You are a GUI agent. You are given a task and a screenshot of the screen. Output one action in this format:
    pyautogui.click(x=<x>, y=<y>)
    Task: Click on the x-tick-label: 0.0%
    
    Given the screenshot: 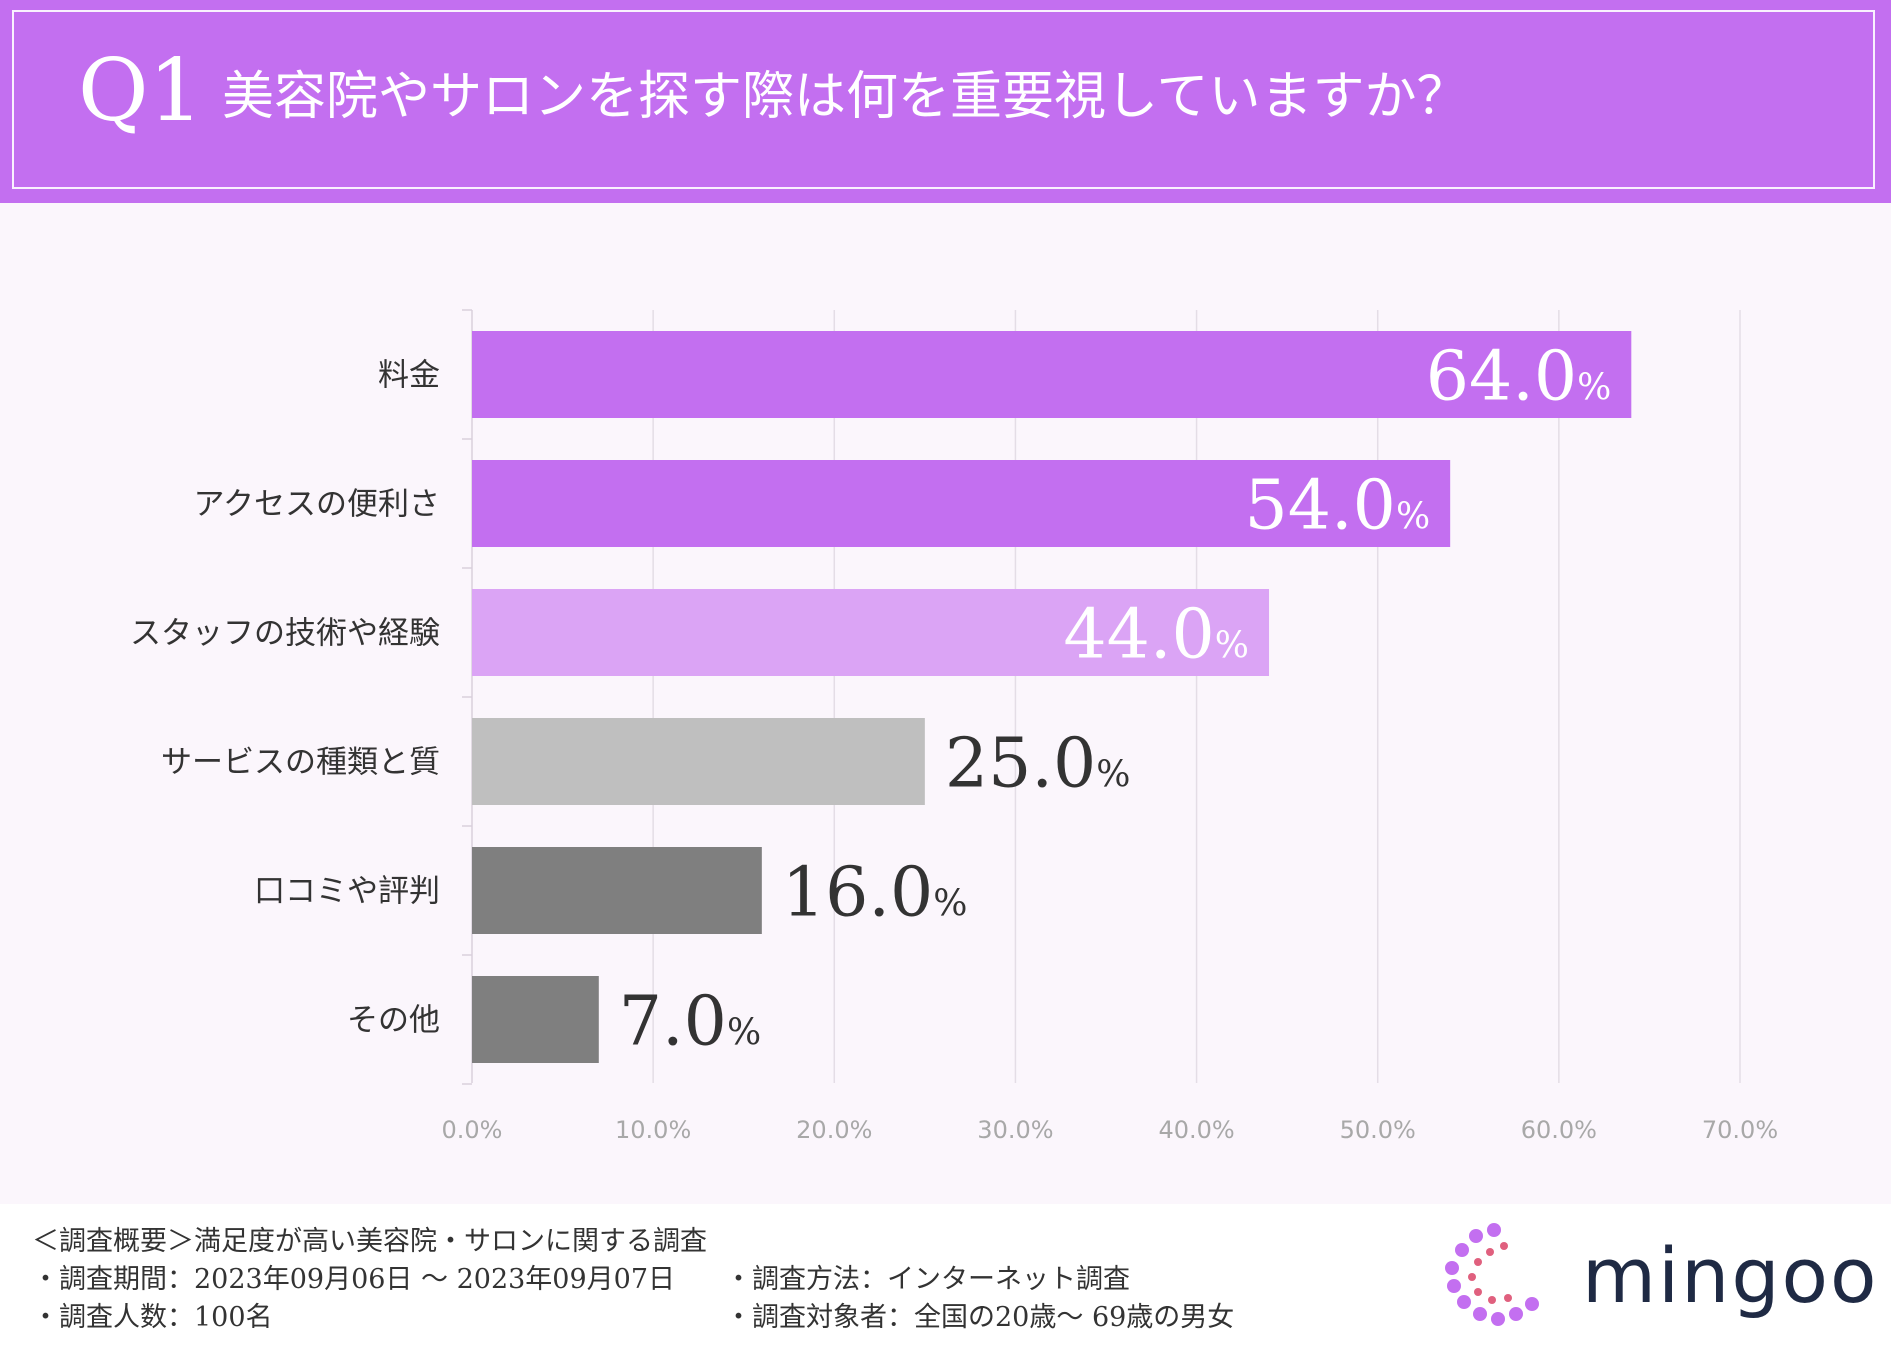 What is the action you would take?
    pyautogui.click(x=472, y=1130)
    